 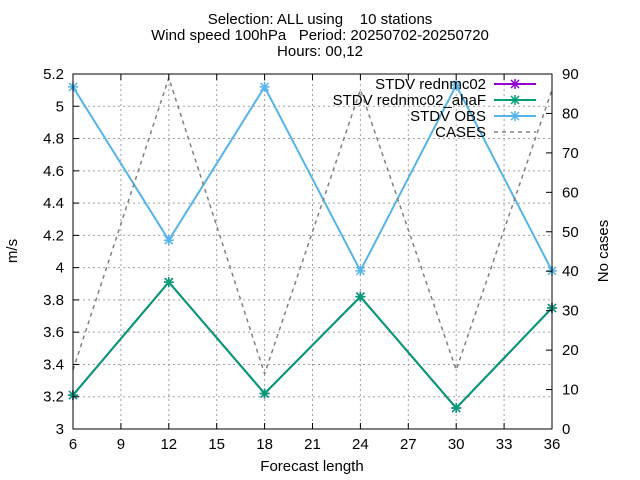 What do you see at coordinates (570, 311) in the screenshot?
I see `y2-tick-label: 30` at bounding box center [570, 311].